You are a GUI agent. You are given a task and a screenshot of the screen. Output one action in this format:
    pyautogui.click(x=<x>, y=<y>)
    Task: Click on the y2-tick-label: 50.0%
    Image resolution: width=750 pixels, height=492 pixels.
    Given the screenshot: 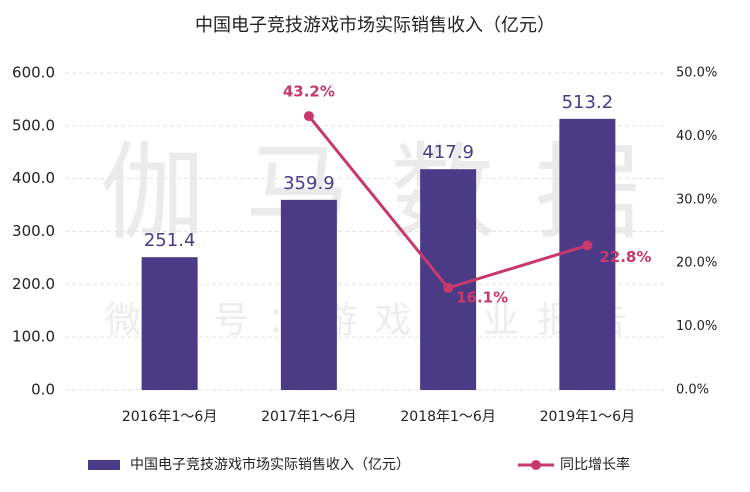 What is the action you would take?
    pyautogui.click(x=696, y=73)
    